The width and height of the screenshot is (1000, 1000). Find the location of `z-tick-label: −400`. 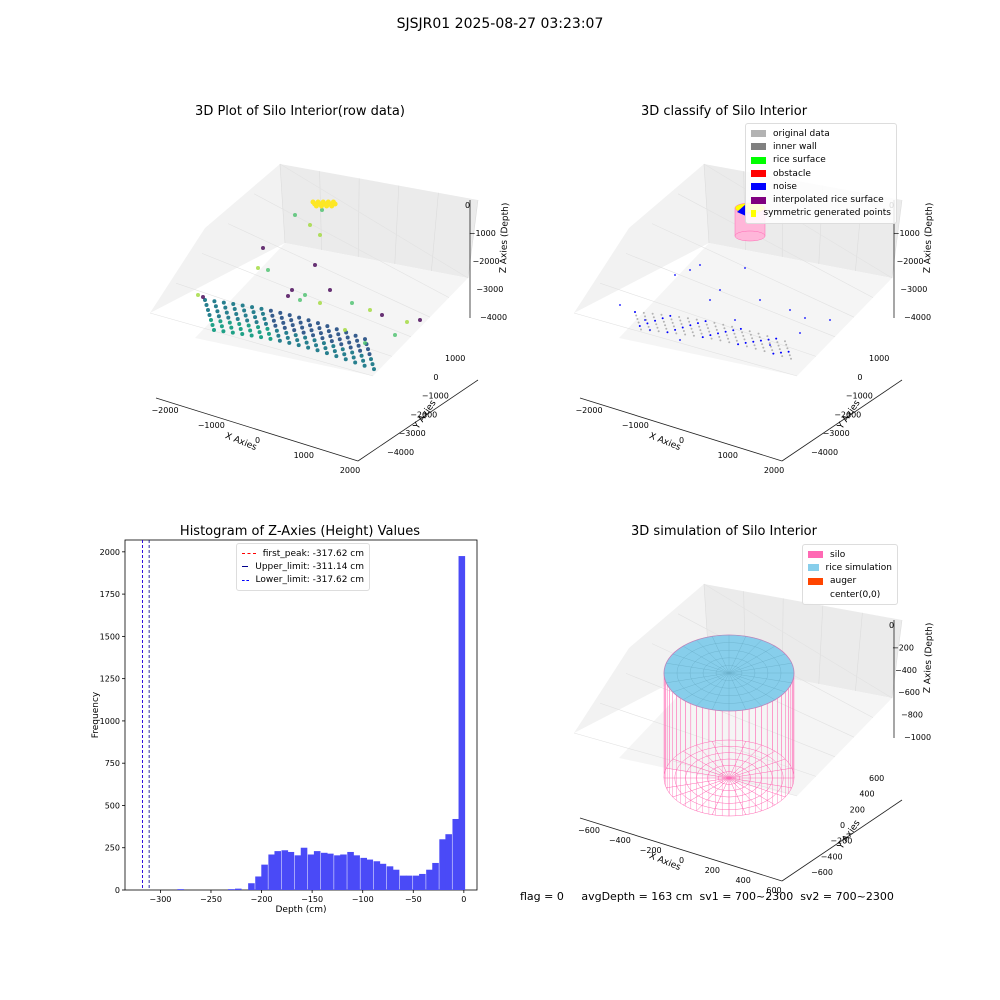

z-tick-label: −400 is located at coordinates (906, 670).